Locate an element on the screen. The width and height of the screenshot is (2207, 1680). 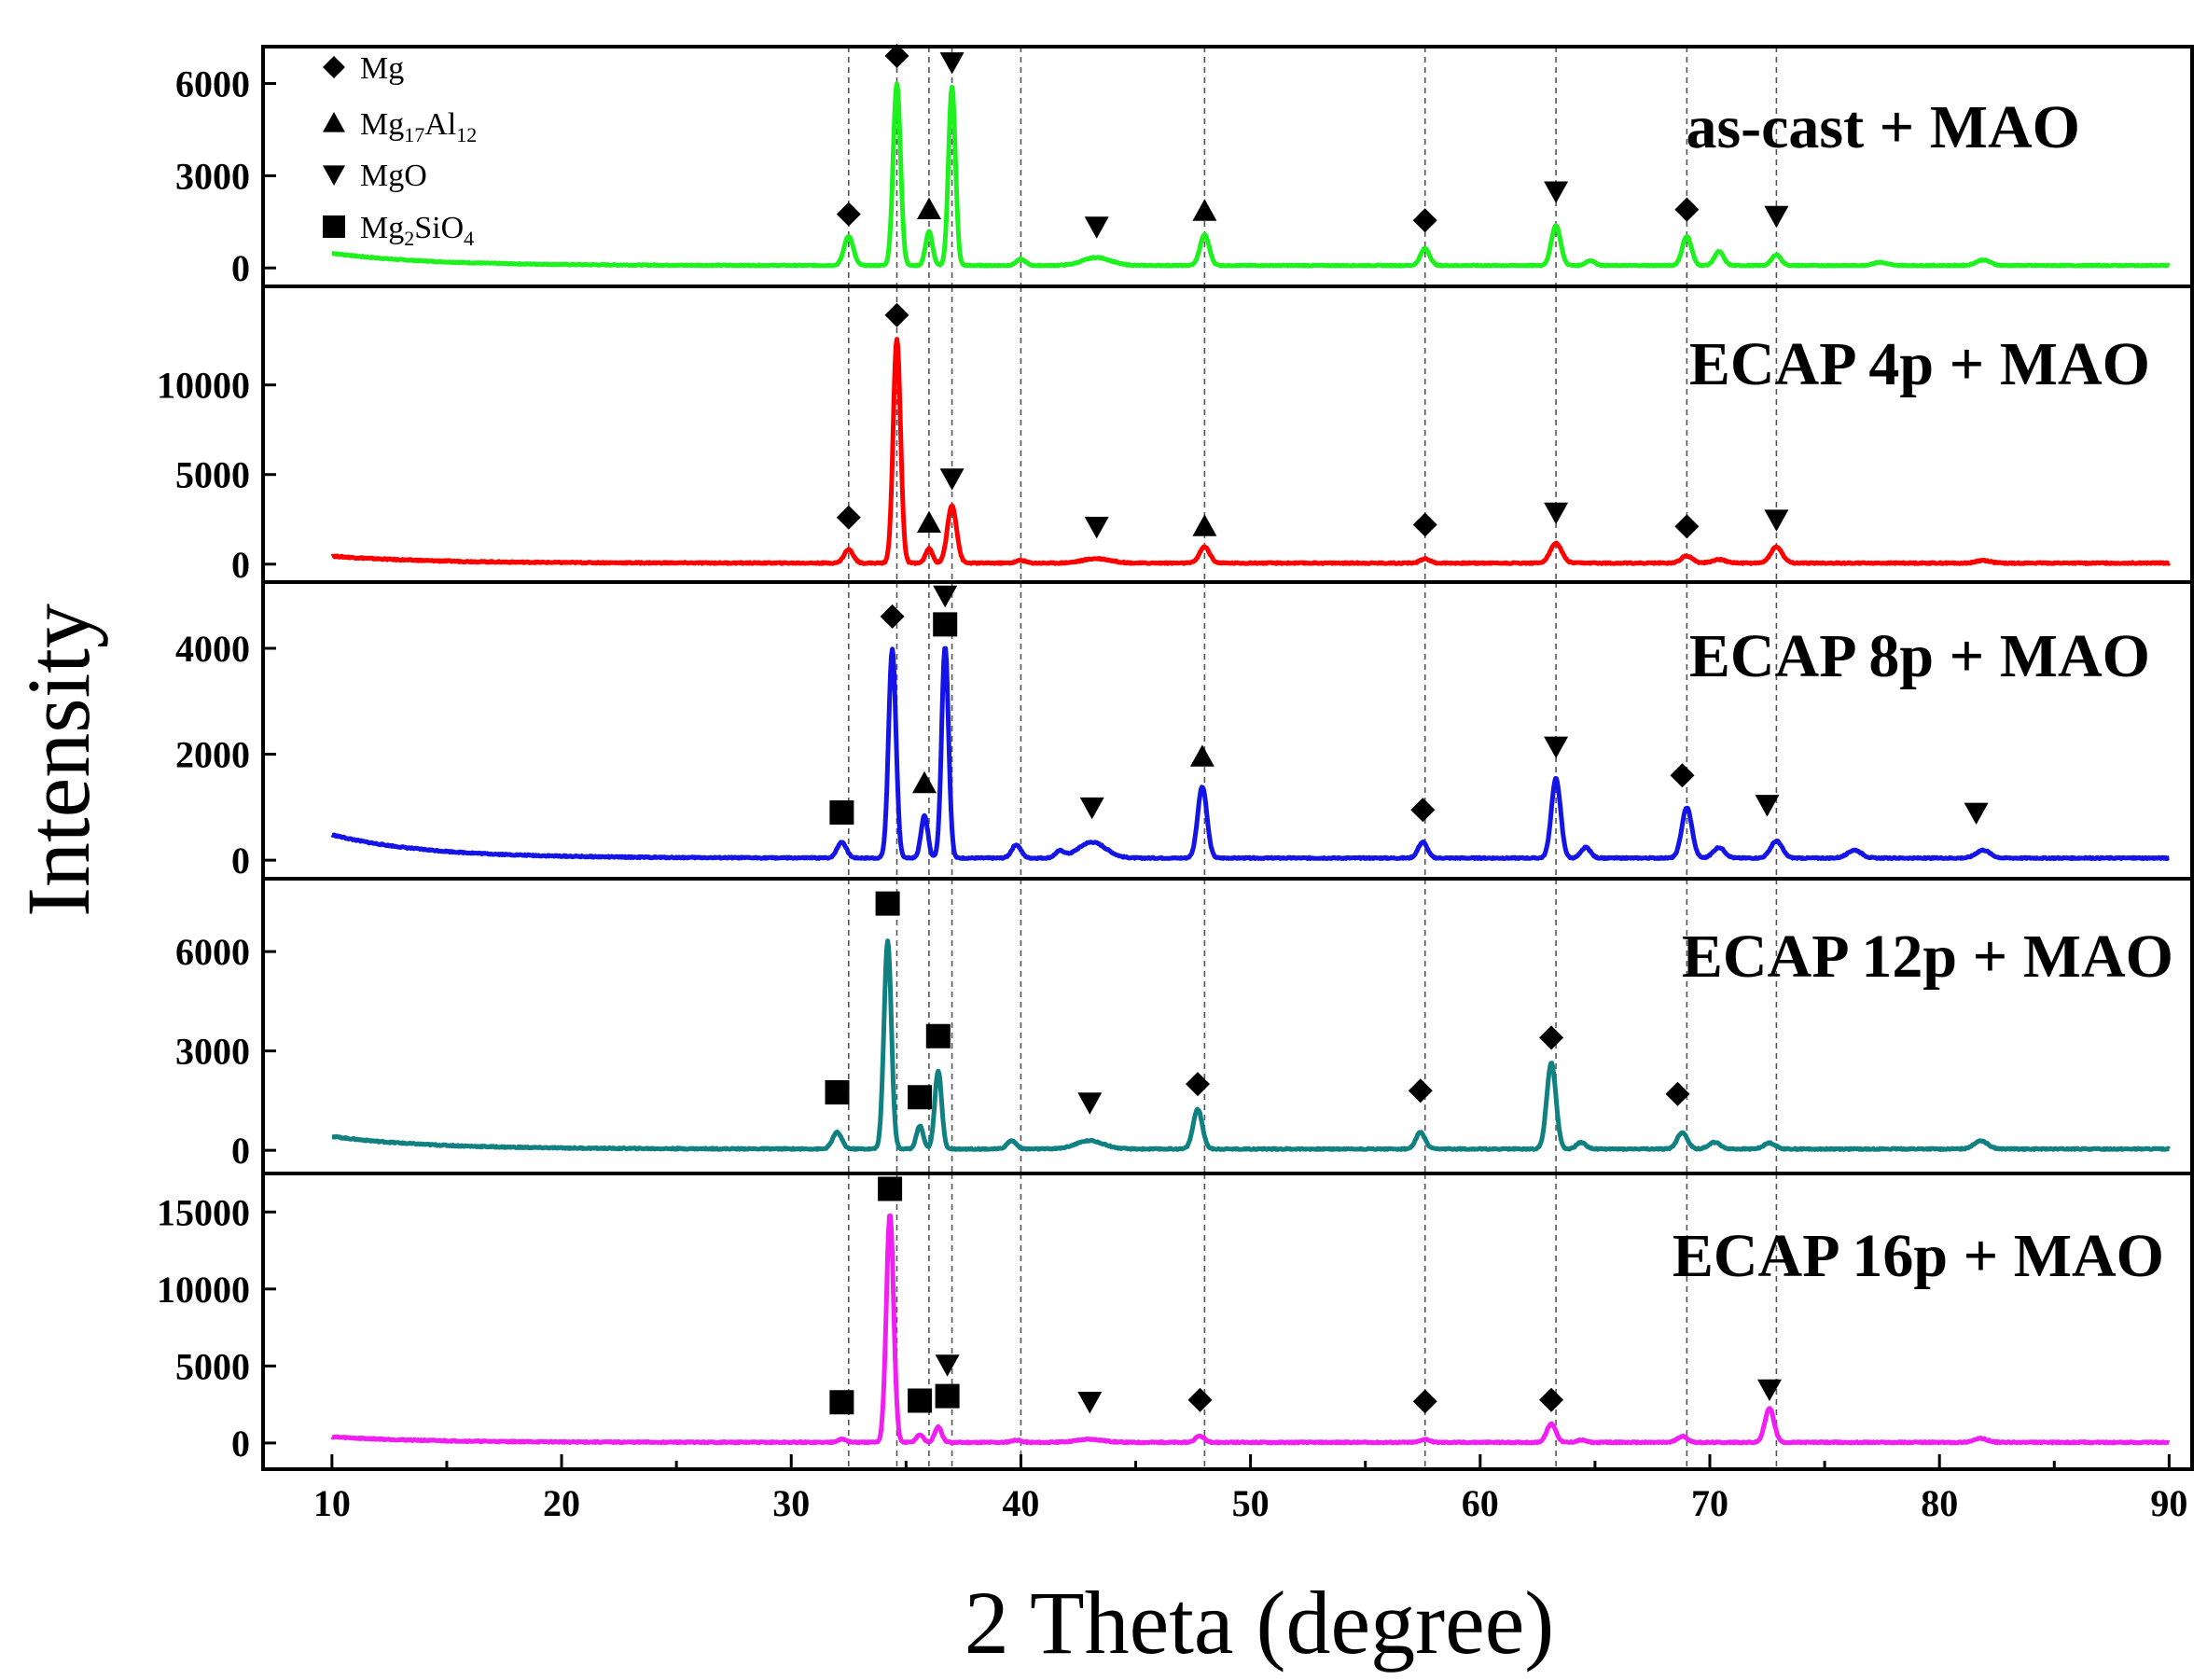
x-axis-title: 2 Theta (degree) is located at coordinates (1260, 1623).